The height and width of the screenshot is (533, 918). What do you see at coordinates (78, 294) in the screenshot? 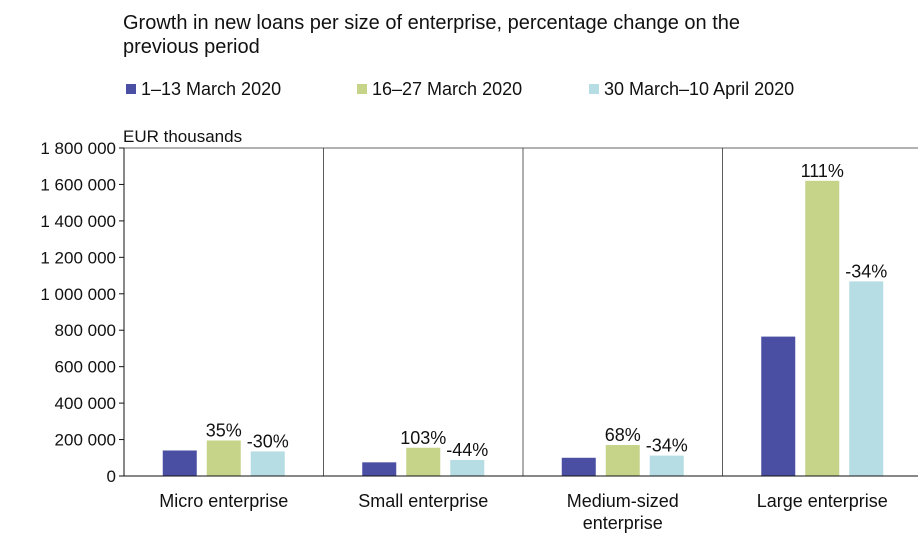
I see `y-tick-label: 1 000 000` at bounding box center [78, 294].